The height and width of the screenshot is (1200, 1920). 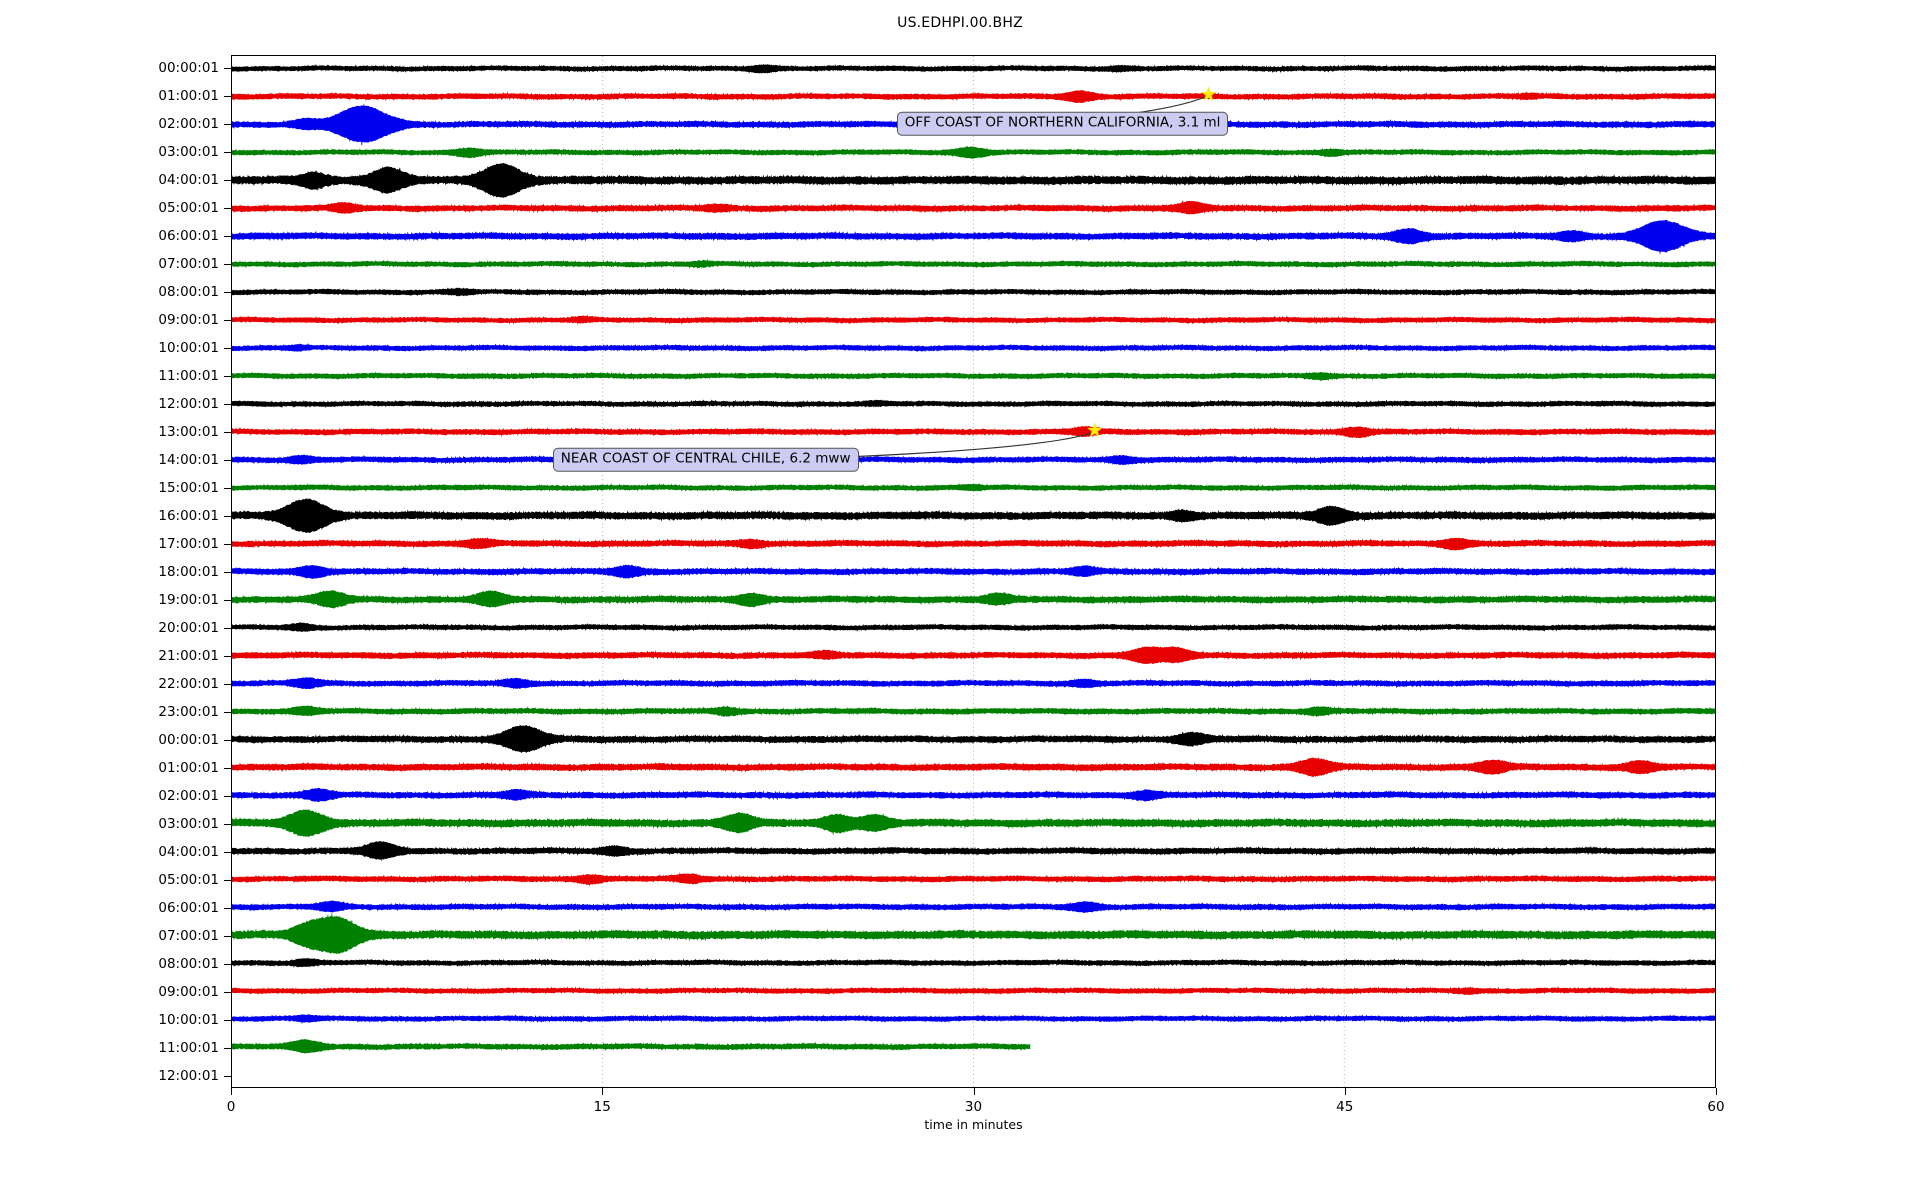 I want to click on y-tick-label: 19:00:01, so click(x=188, y=599).